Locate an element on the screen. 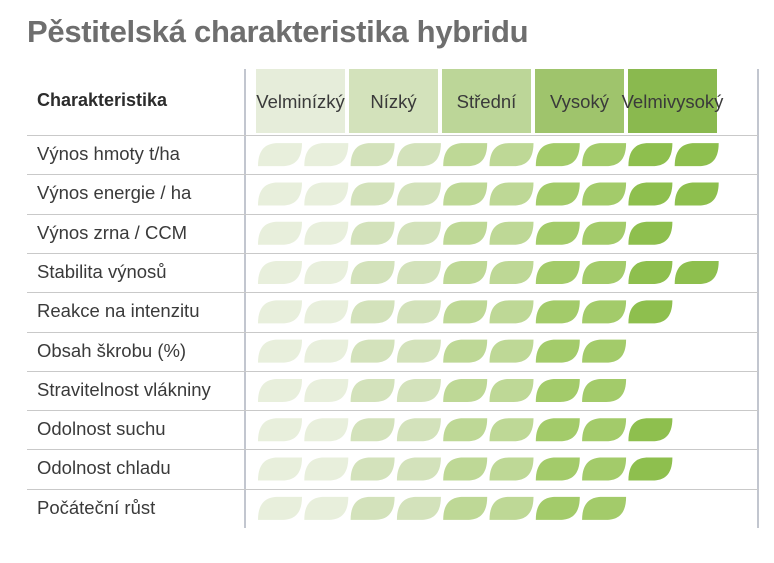  row-label: Odolnost chladu is located at coordinates (104, 468).